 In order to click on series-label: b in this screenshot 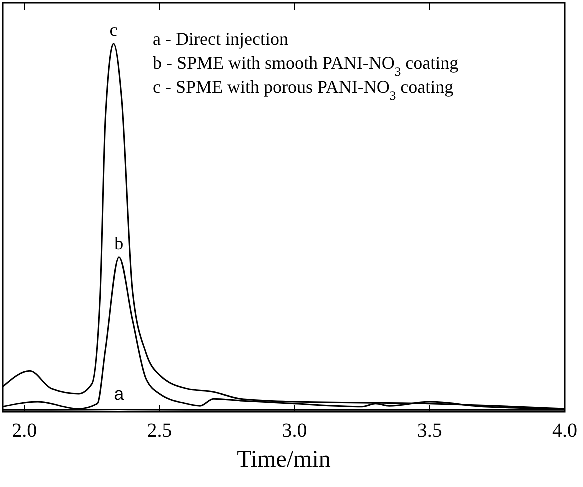, I will do `click(119, 243)`.